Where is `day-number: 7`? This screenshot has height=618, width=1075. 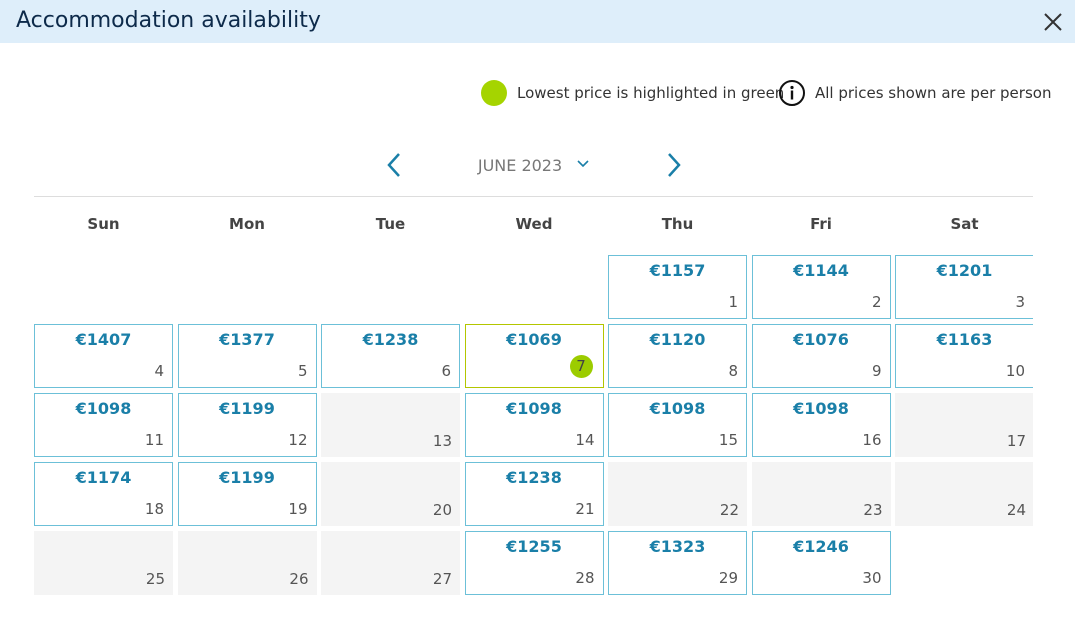
day-number: 7 is located at coordinates (581, 366).